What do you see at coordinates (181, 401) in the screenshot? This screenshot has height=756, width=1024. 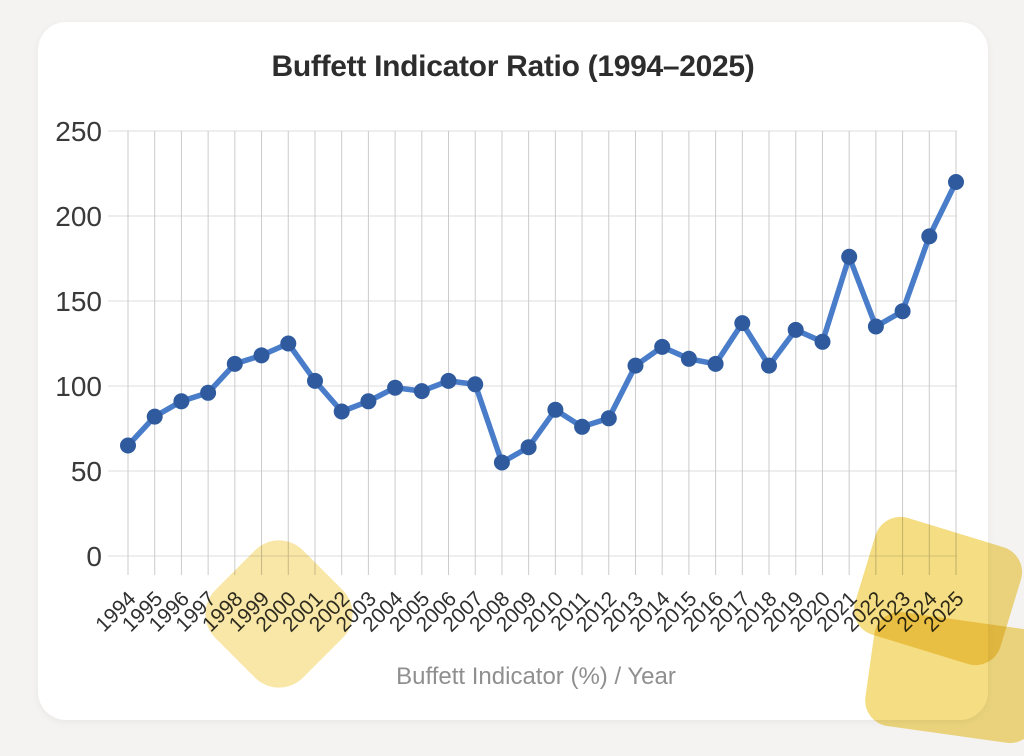 I see `data-point-1996` at bounding box center [181, 401].